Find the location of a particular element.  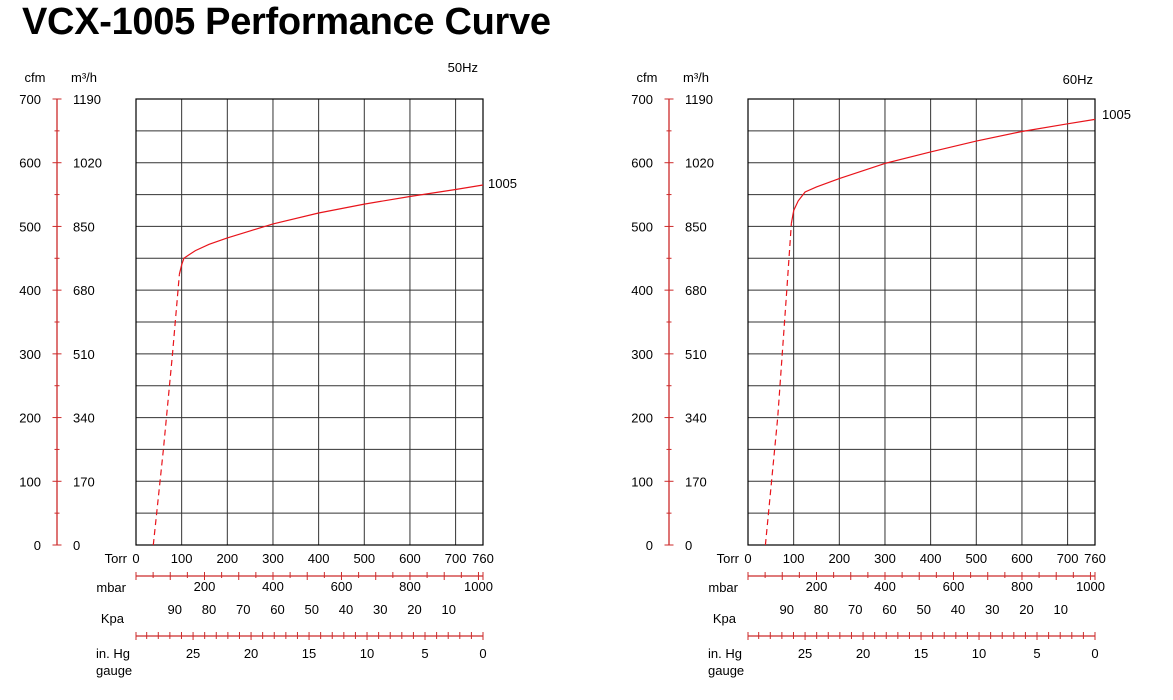

inhg-tick-label: 15 is located at coordinates (309, 653).